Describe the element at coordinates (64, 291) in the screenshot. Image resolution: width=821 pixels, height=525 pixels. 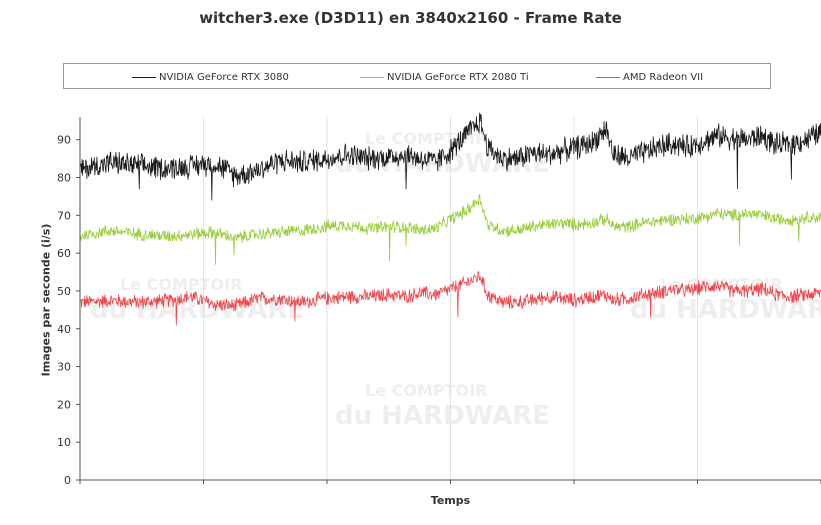
I see `y-tick-label-50: 50` at that location.